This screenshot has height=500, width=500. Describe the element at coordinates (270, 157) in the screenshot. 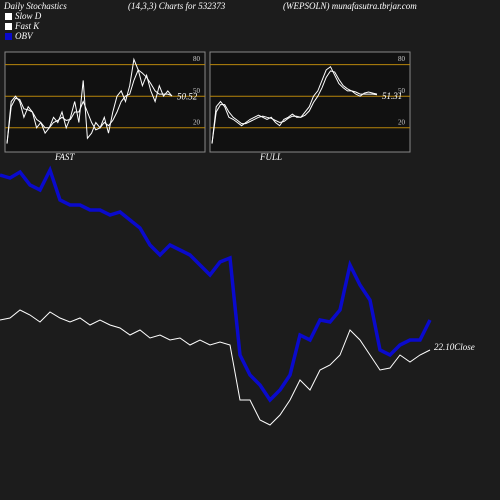

I see `panel-title: FULL` at that location.